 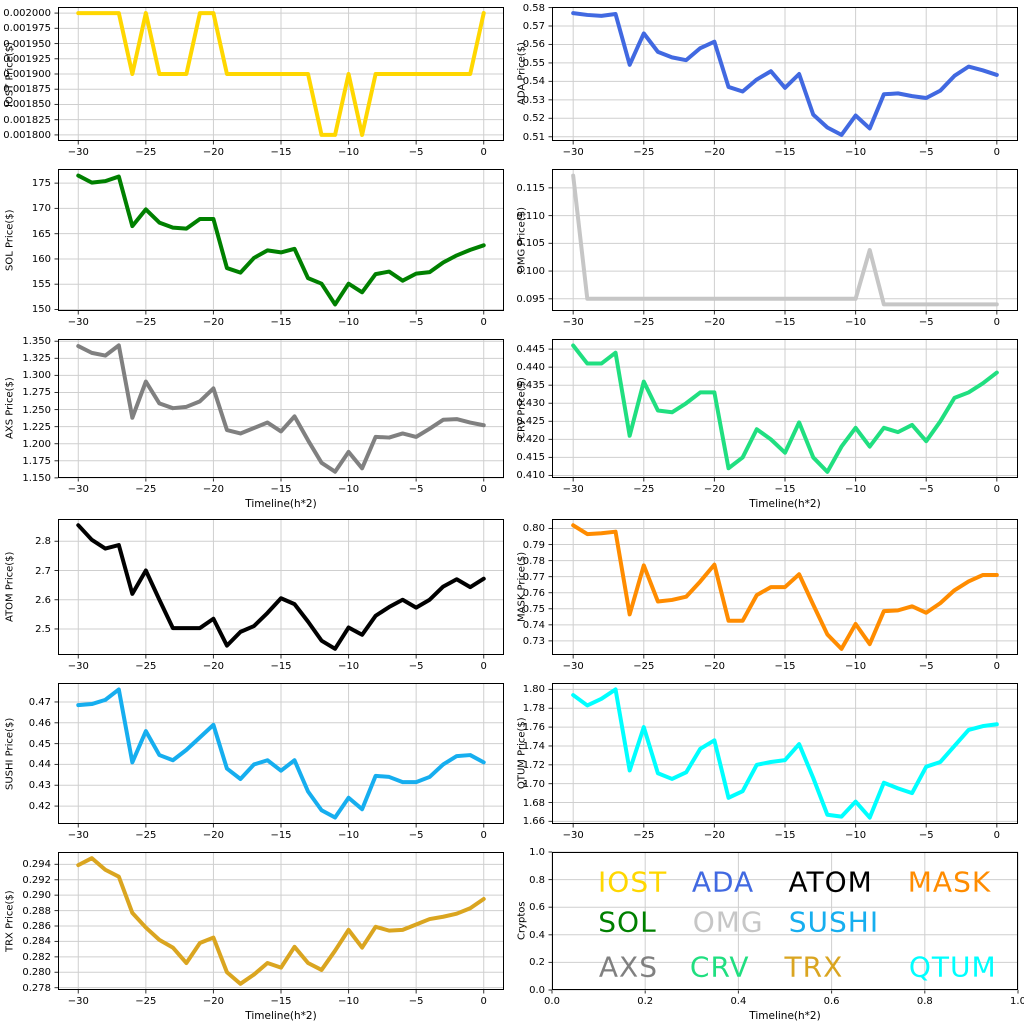 I want to click on y-tick-label: 1.70, so click(x=533, y=784).